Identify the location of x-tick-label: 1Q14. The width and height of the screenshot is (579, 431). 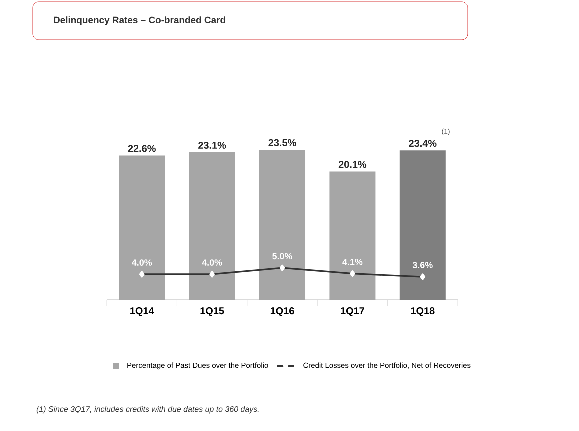
(142, 312).